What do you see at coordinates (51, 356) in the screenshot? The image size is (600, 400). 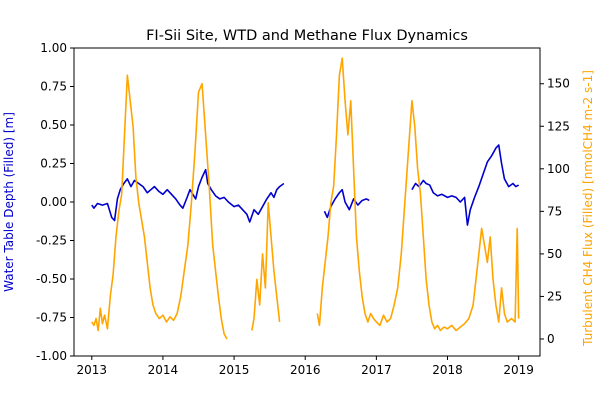 I see `y-left-tick-label: -1.00` at bounding box center [51, 356].